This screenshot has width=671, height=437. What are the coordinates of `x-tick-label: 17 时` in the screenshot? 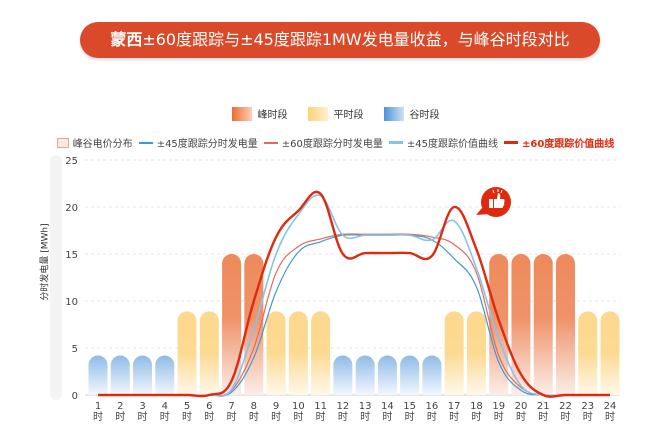 It's located at (454, 412).